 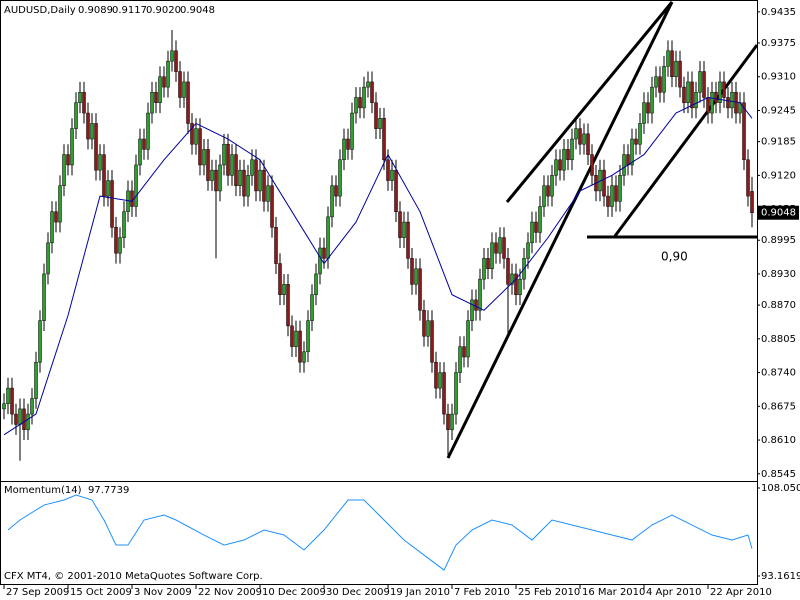 I want to click on indicator-title: Momentum(14), so click(x=43, y=490).